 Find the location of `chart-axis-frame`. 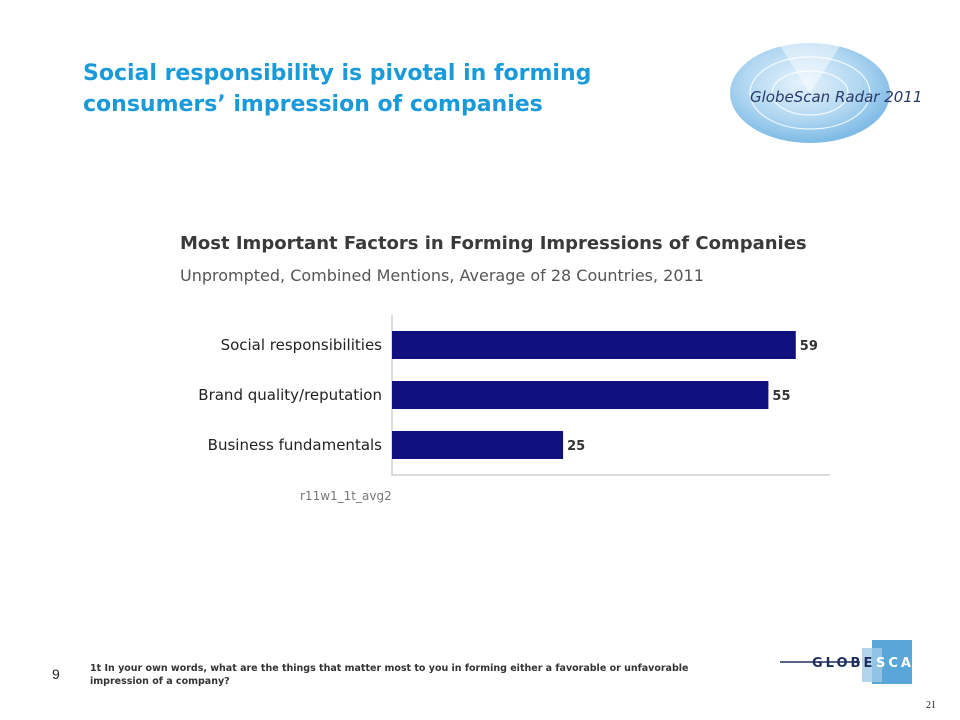

chart-axis-frame is located at coordinates (610, 395).